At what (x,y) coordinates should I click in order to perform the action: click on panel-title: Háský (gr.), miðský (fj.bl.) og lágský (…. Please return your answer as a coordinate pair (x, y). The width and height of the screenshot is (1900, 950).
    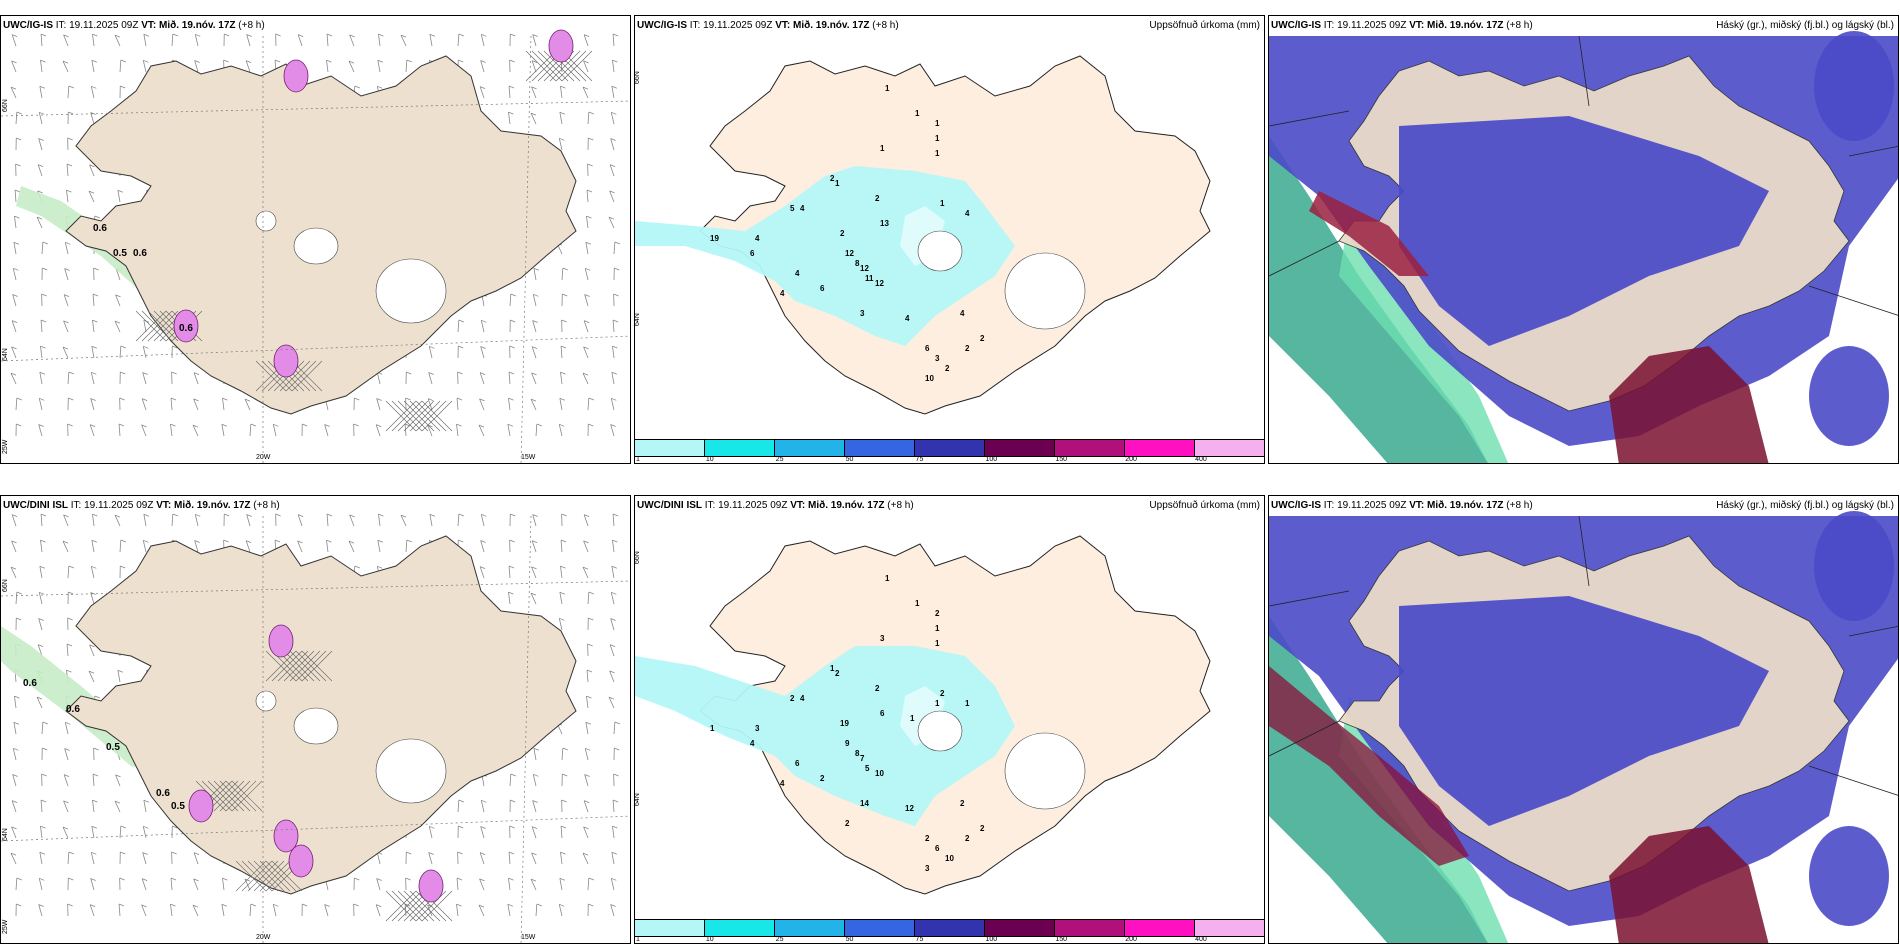
    Looking at the image, I should click on (1805, 25).